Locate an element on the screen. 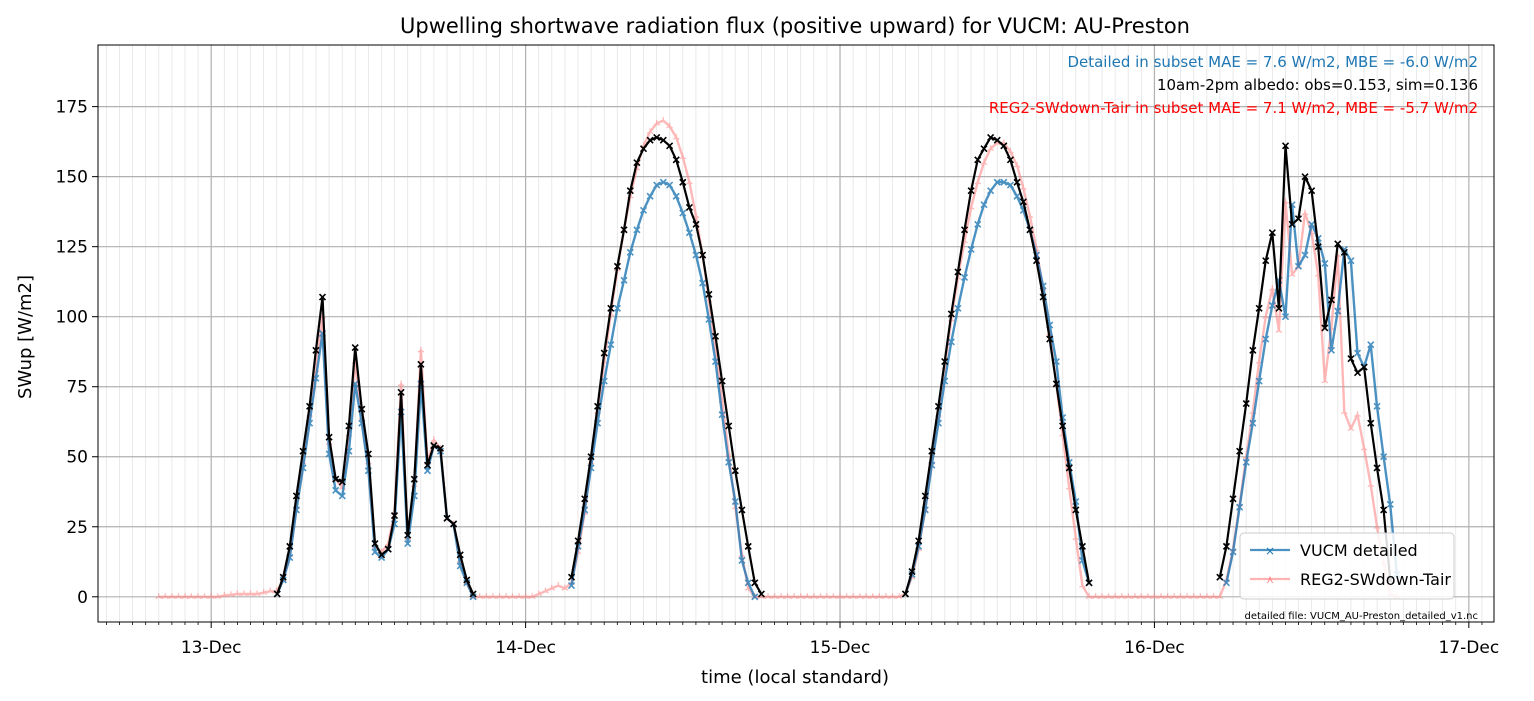  legend: × VUCM detailed ⋏ REG2-SWdown-Tair is located at coordinates (1347, 566).